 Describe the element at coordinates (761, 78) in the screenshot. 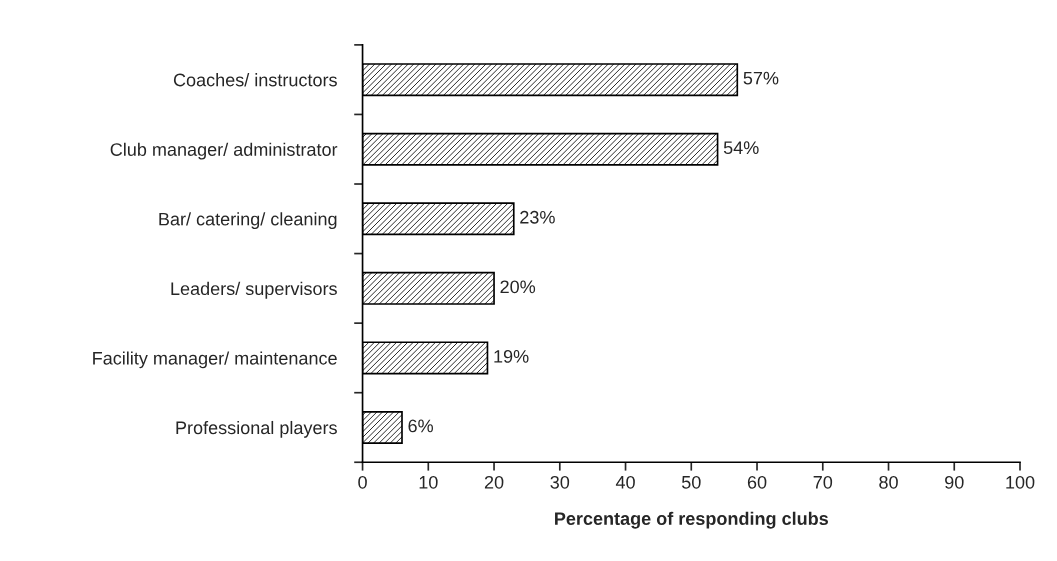

I see `data-label: 57%` at that location.